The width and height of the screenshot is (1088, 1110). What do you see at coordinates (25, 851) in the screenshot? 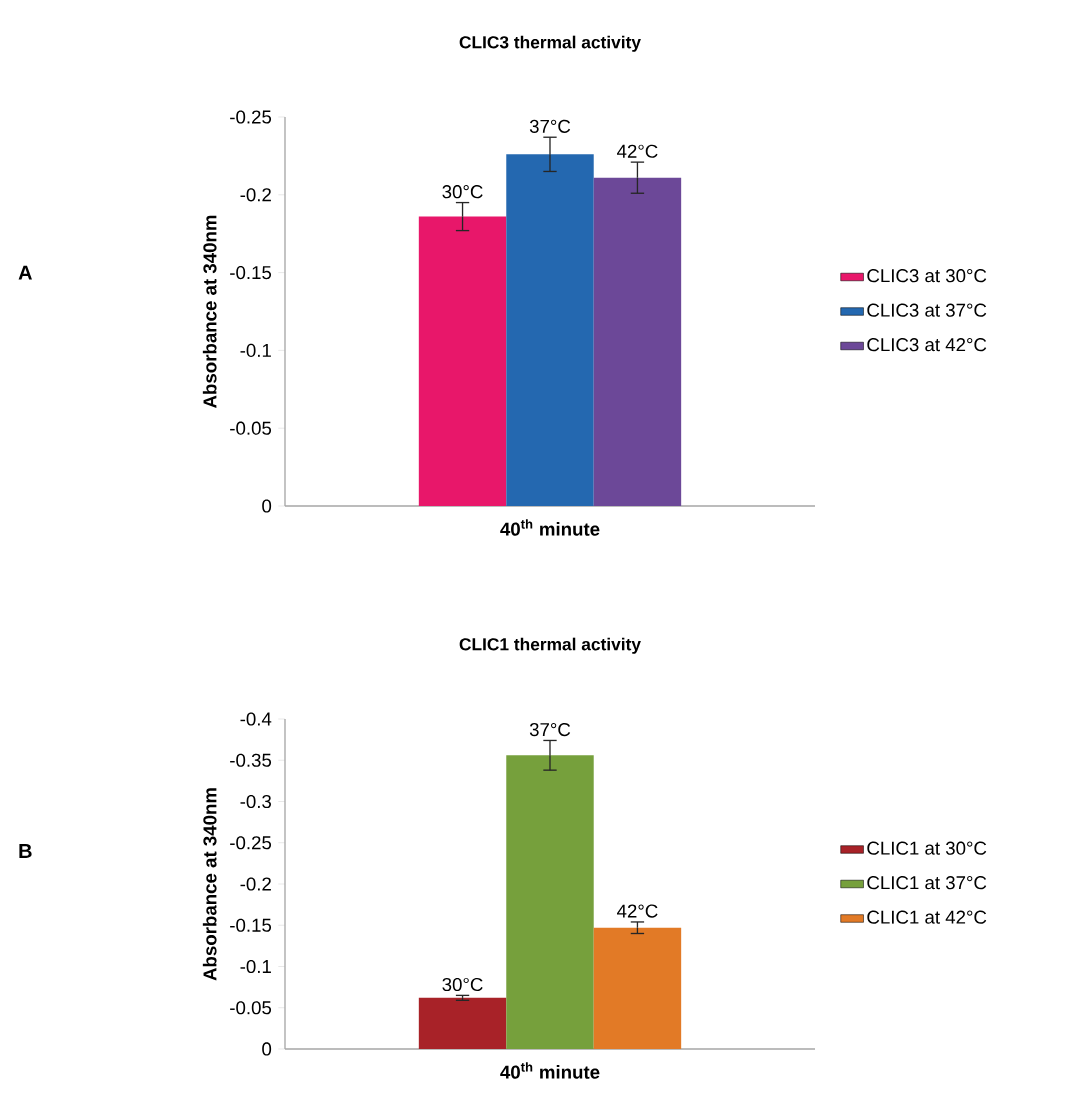
I see `text: B` at bounding box center [25, 851].